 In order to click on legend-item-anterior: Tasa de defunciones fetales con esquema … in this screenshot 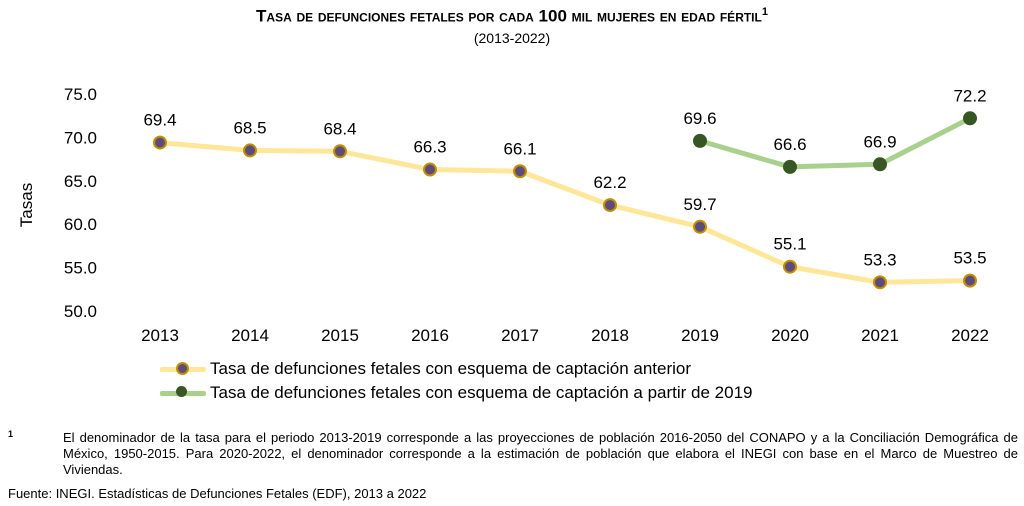, I will do `click(456, 369)`.